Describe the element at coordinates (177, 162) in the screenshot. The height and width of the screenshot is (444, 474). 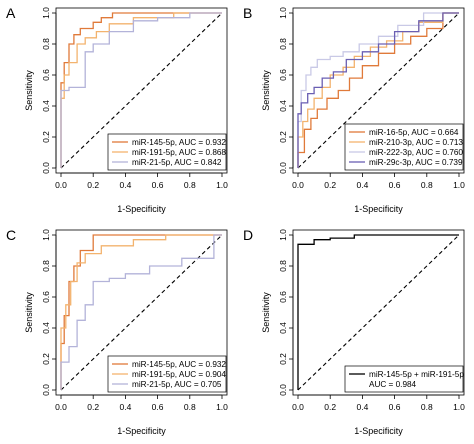
I see `legend-entry: miR-21-5p, AUC = 0.842` at that location.